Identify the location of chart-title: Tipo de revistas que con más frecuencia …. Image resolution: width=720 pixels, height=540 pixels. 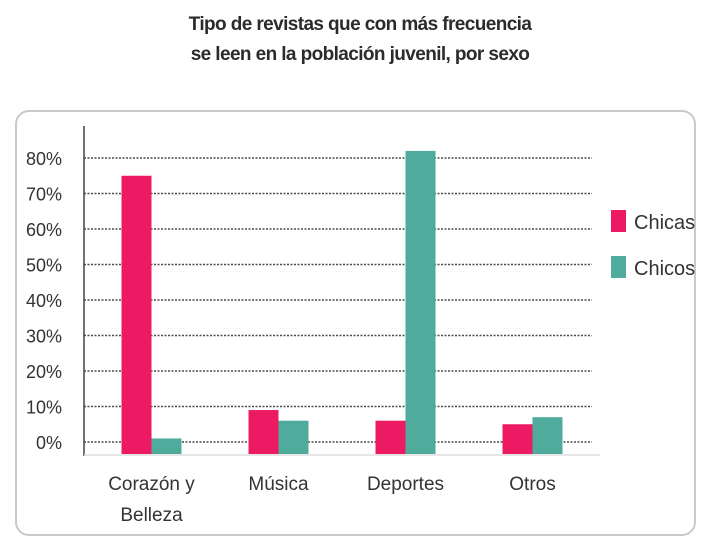
(360, 40).